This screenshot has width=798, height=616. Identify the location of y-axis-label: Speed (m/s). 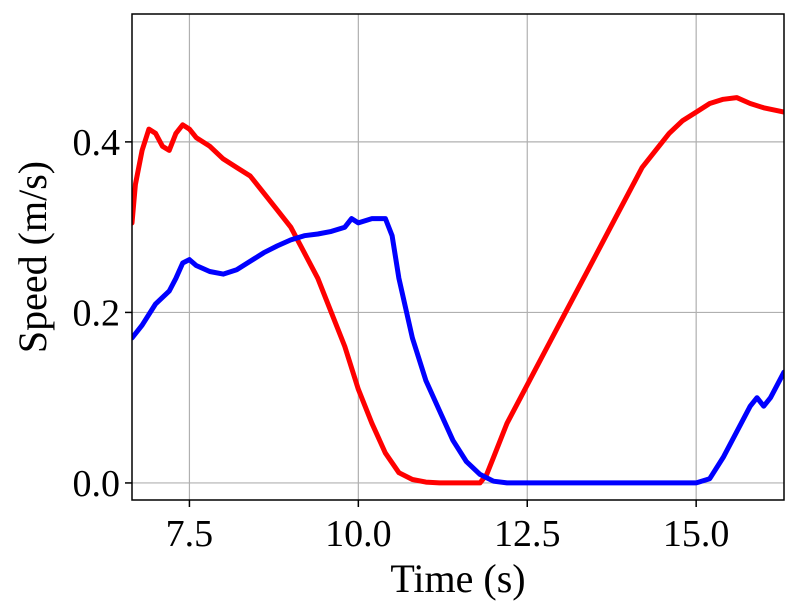
(32, 257).